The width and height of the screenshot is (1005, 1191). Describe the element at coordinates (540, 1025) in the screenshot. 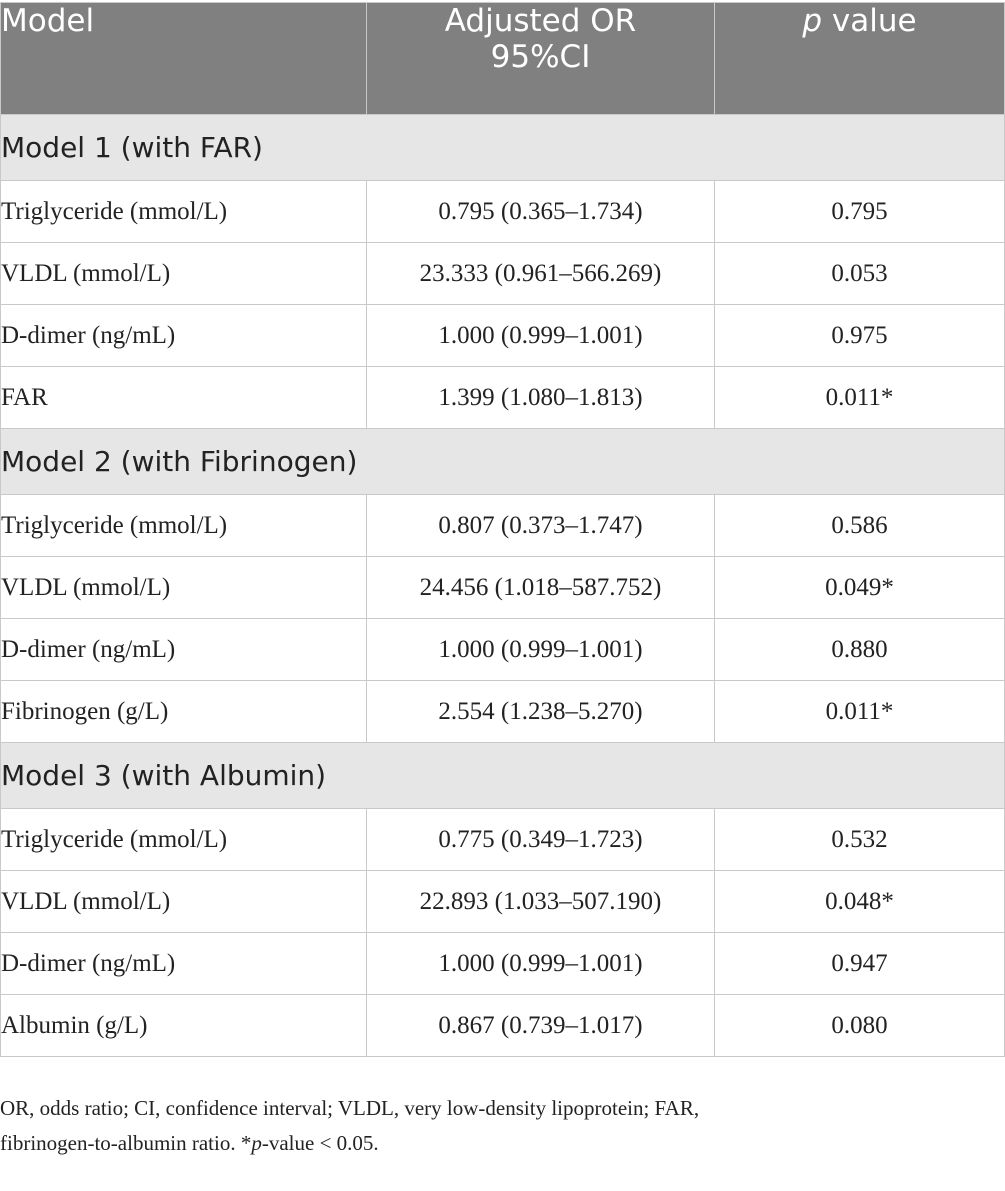

I see `cell-adjusted-or: 0.867 (0.739–1.017)` at that location.